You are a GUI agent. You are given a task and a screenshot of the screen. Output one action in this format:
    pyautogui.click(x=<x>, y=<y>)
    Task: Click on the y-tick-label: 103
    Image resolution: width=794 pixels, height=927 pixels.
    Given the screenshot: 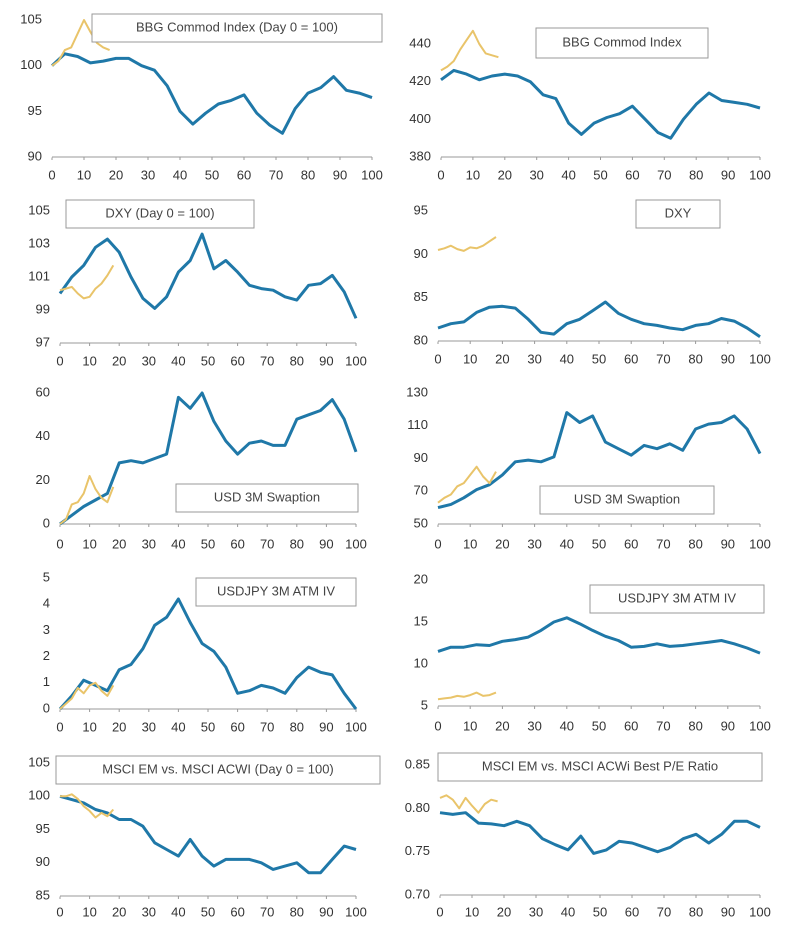 What is the action you would take?
    pyautogui.click(x=39, y=242)
    